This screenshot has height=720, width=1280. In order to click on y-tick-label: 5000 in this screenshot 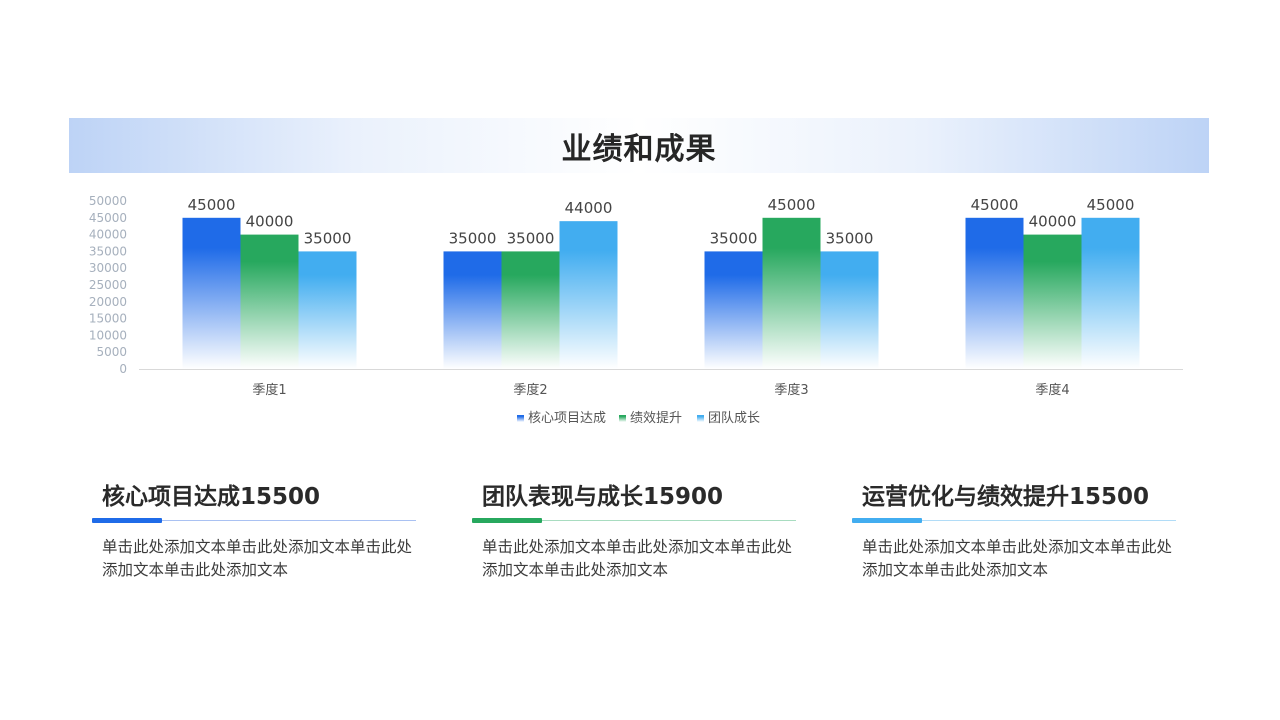, I will do `click(111, 352)`.